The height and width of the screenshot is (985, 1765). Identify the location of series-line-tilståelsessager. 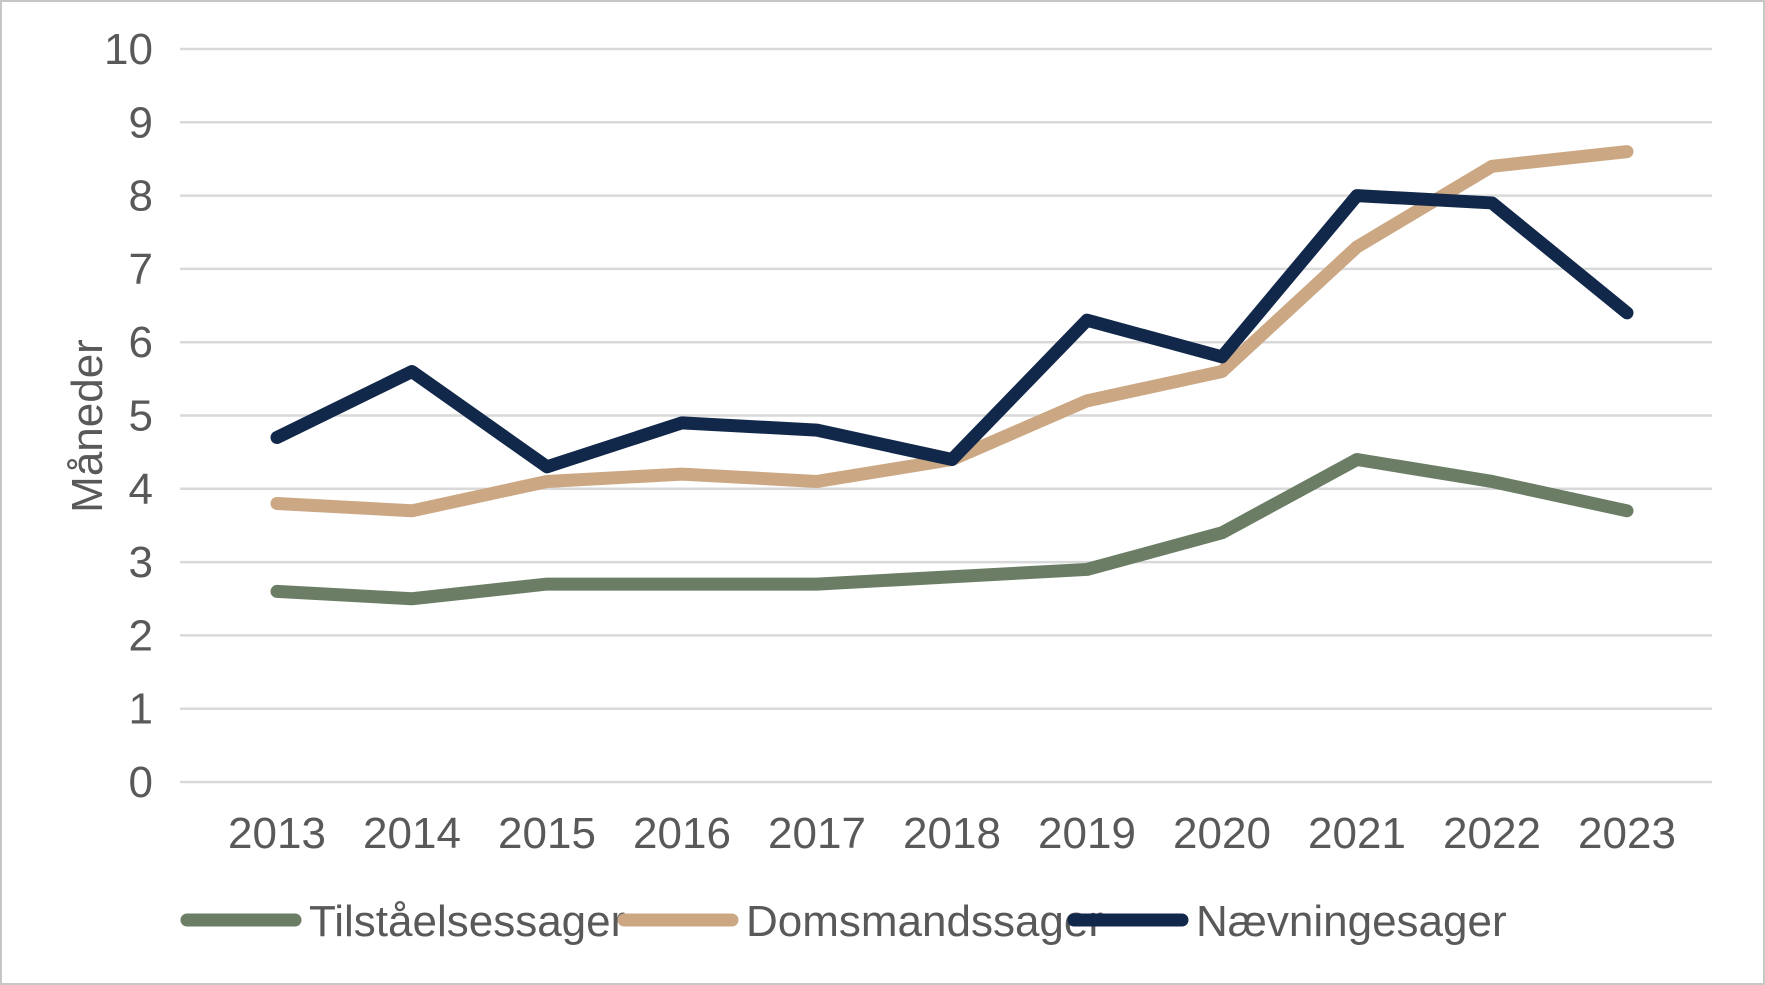
(952, 529).